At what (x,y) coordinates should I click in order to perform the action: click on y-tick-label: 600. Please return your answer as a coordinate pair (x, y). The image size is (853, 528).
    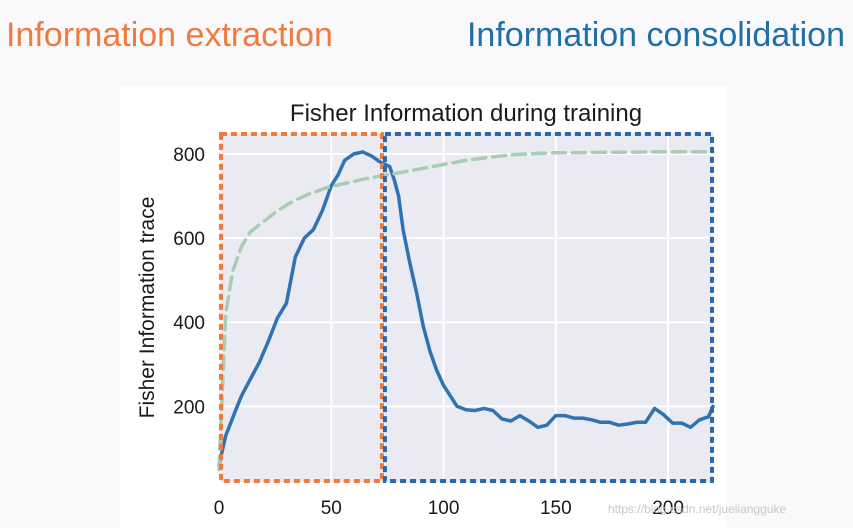
    Looking at the image, I should click on (189, 239).